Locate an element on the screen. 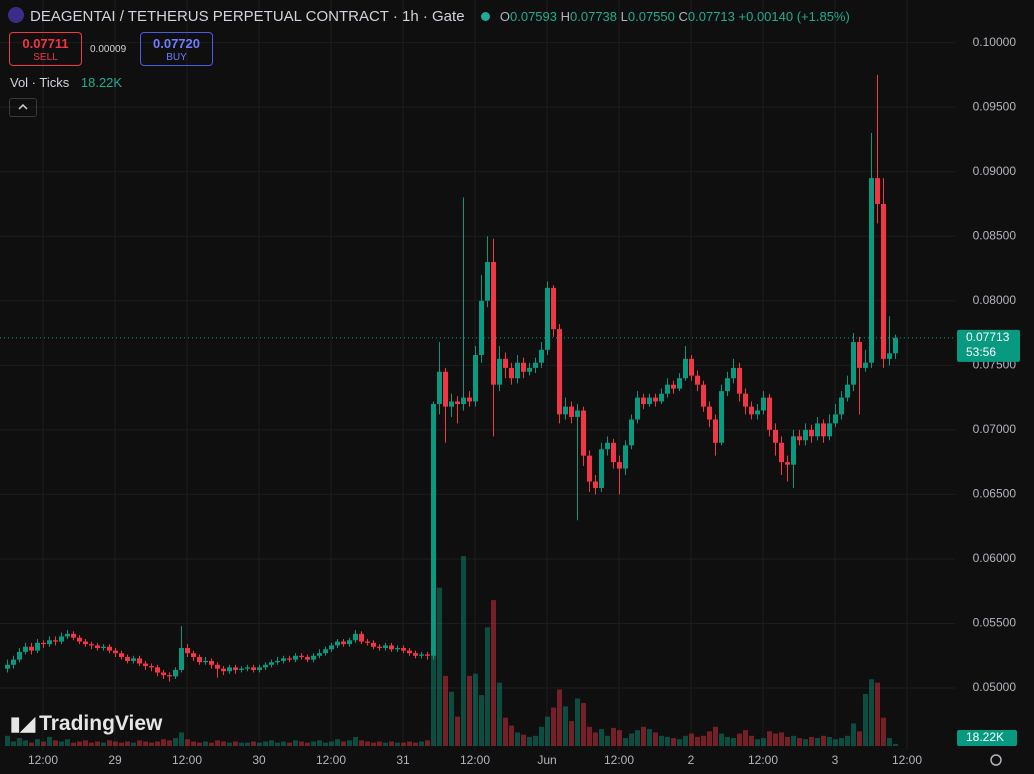 The image size is (1034, 774). tradingview-logo: ▮◢ TradingView is located at coordinates (86, 723).